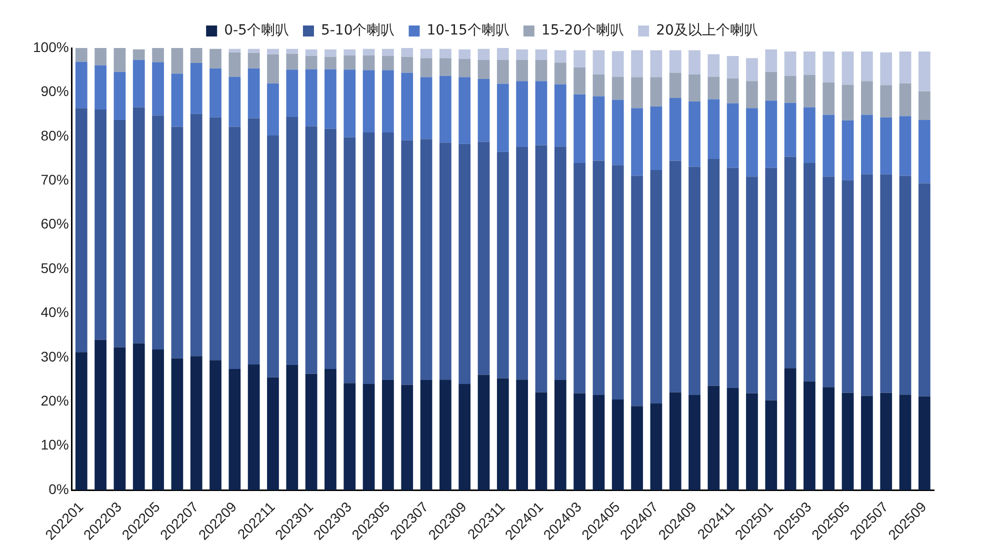 The width and height of the screenshot is (984, 557). I want to click on y-tick-label: 20%, so click(54, 400).